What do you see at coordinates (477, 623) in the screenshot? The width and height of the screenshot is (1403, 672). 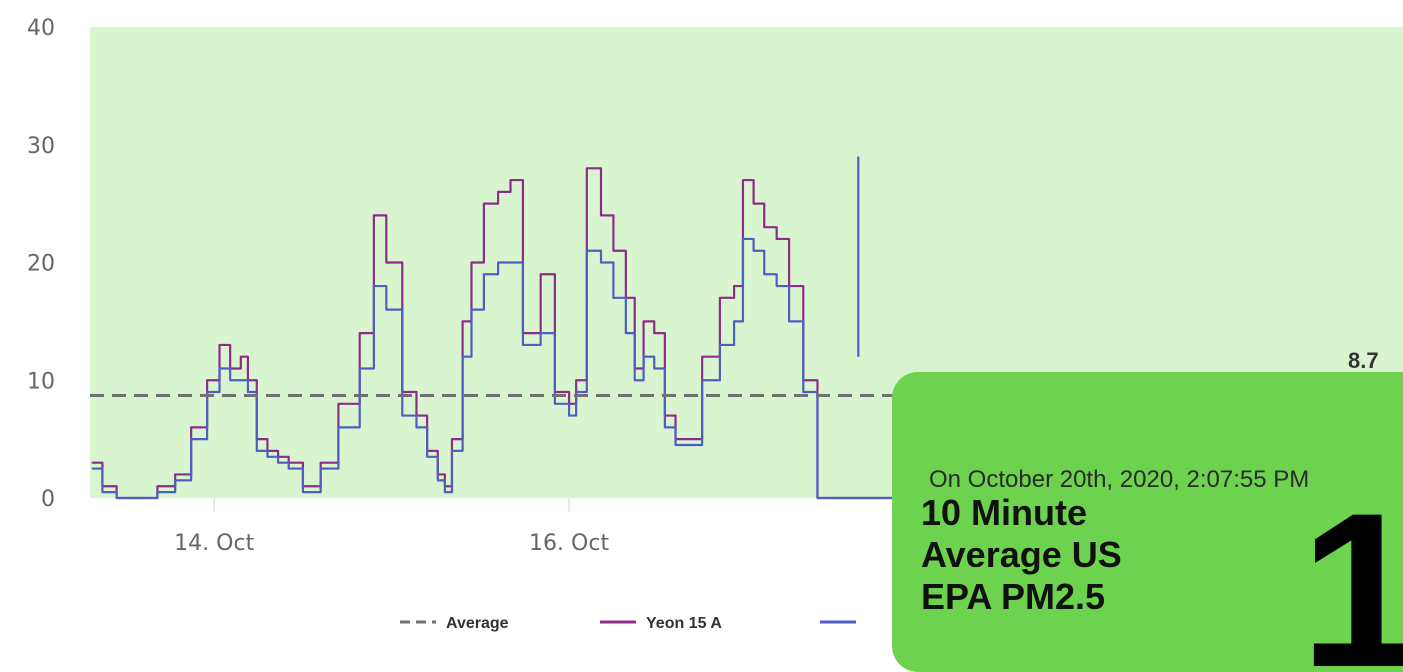 I see `legend-label: Average` at bounding box center [477, 623].